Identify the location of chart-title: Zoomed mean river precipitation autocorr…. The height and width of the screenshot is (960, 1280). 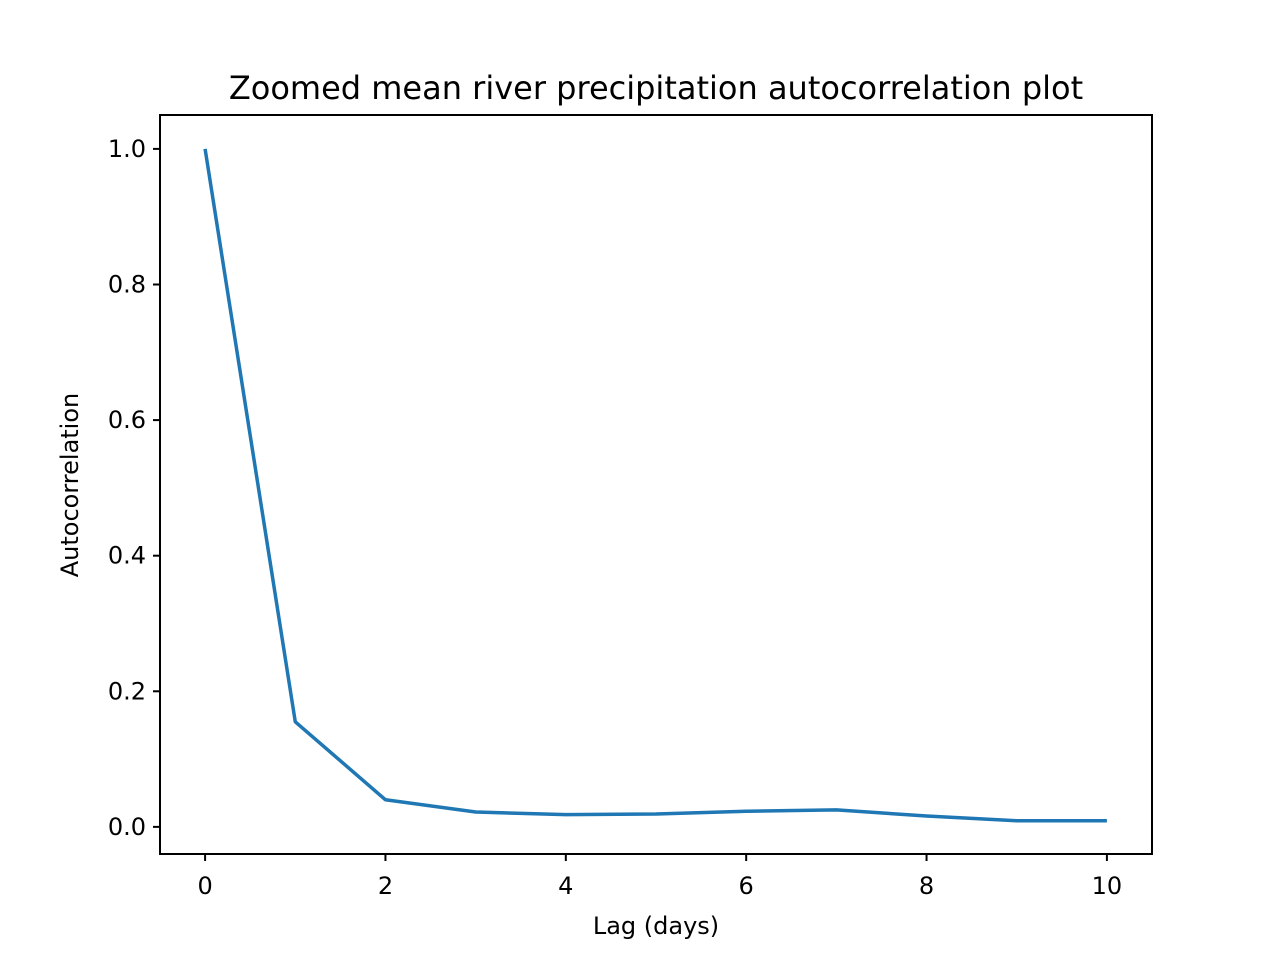
(656, 88).